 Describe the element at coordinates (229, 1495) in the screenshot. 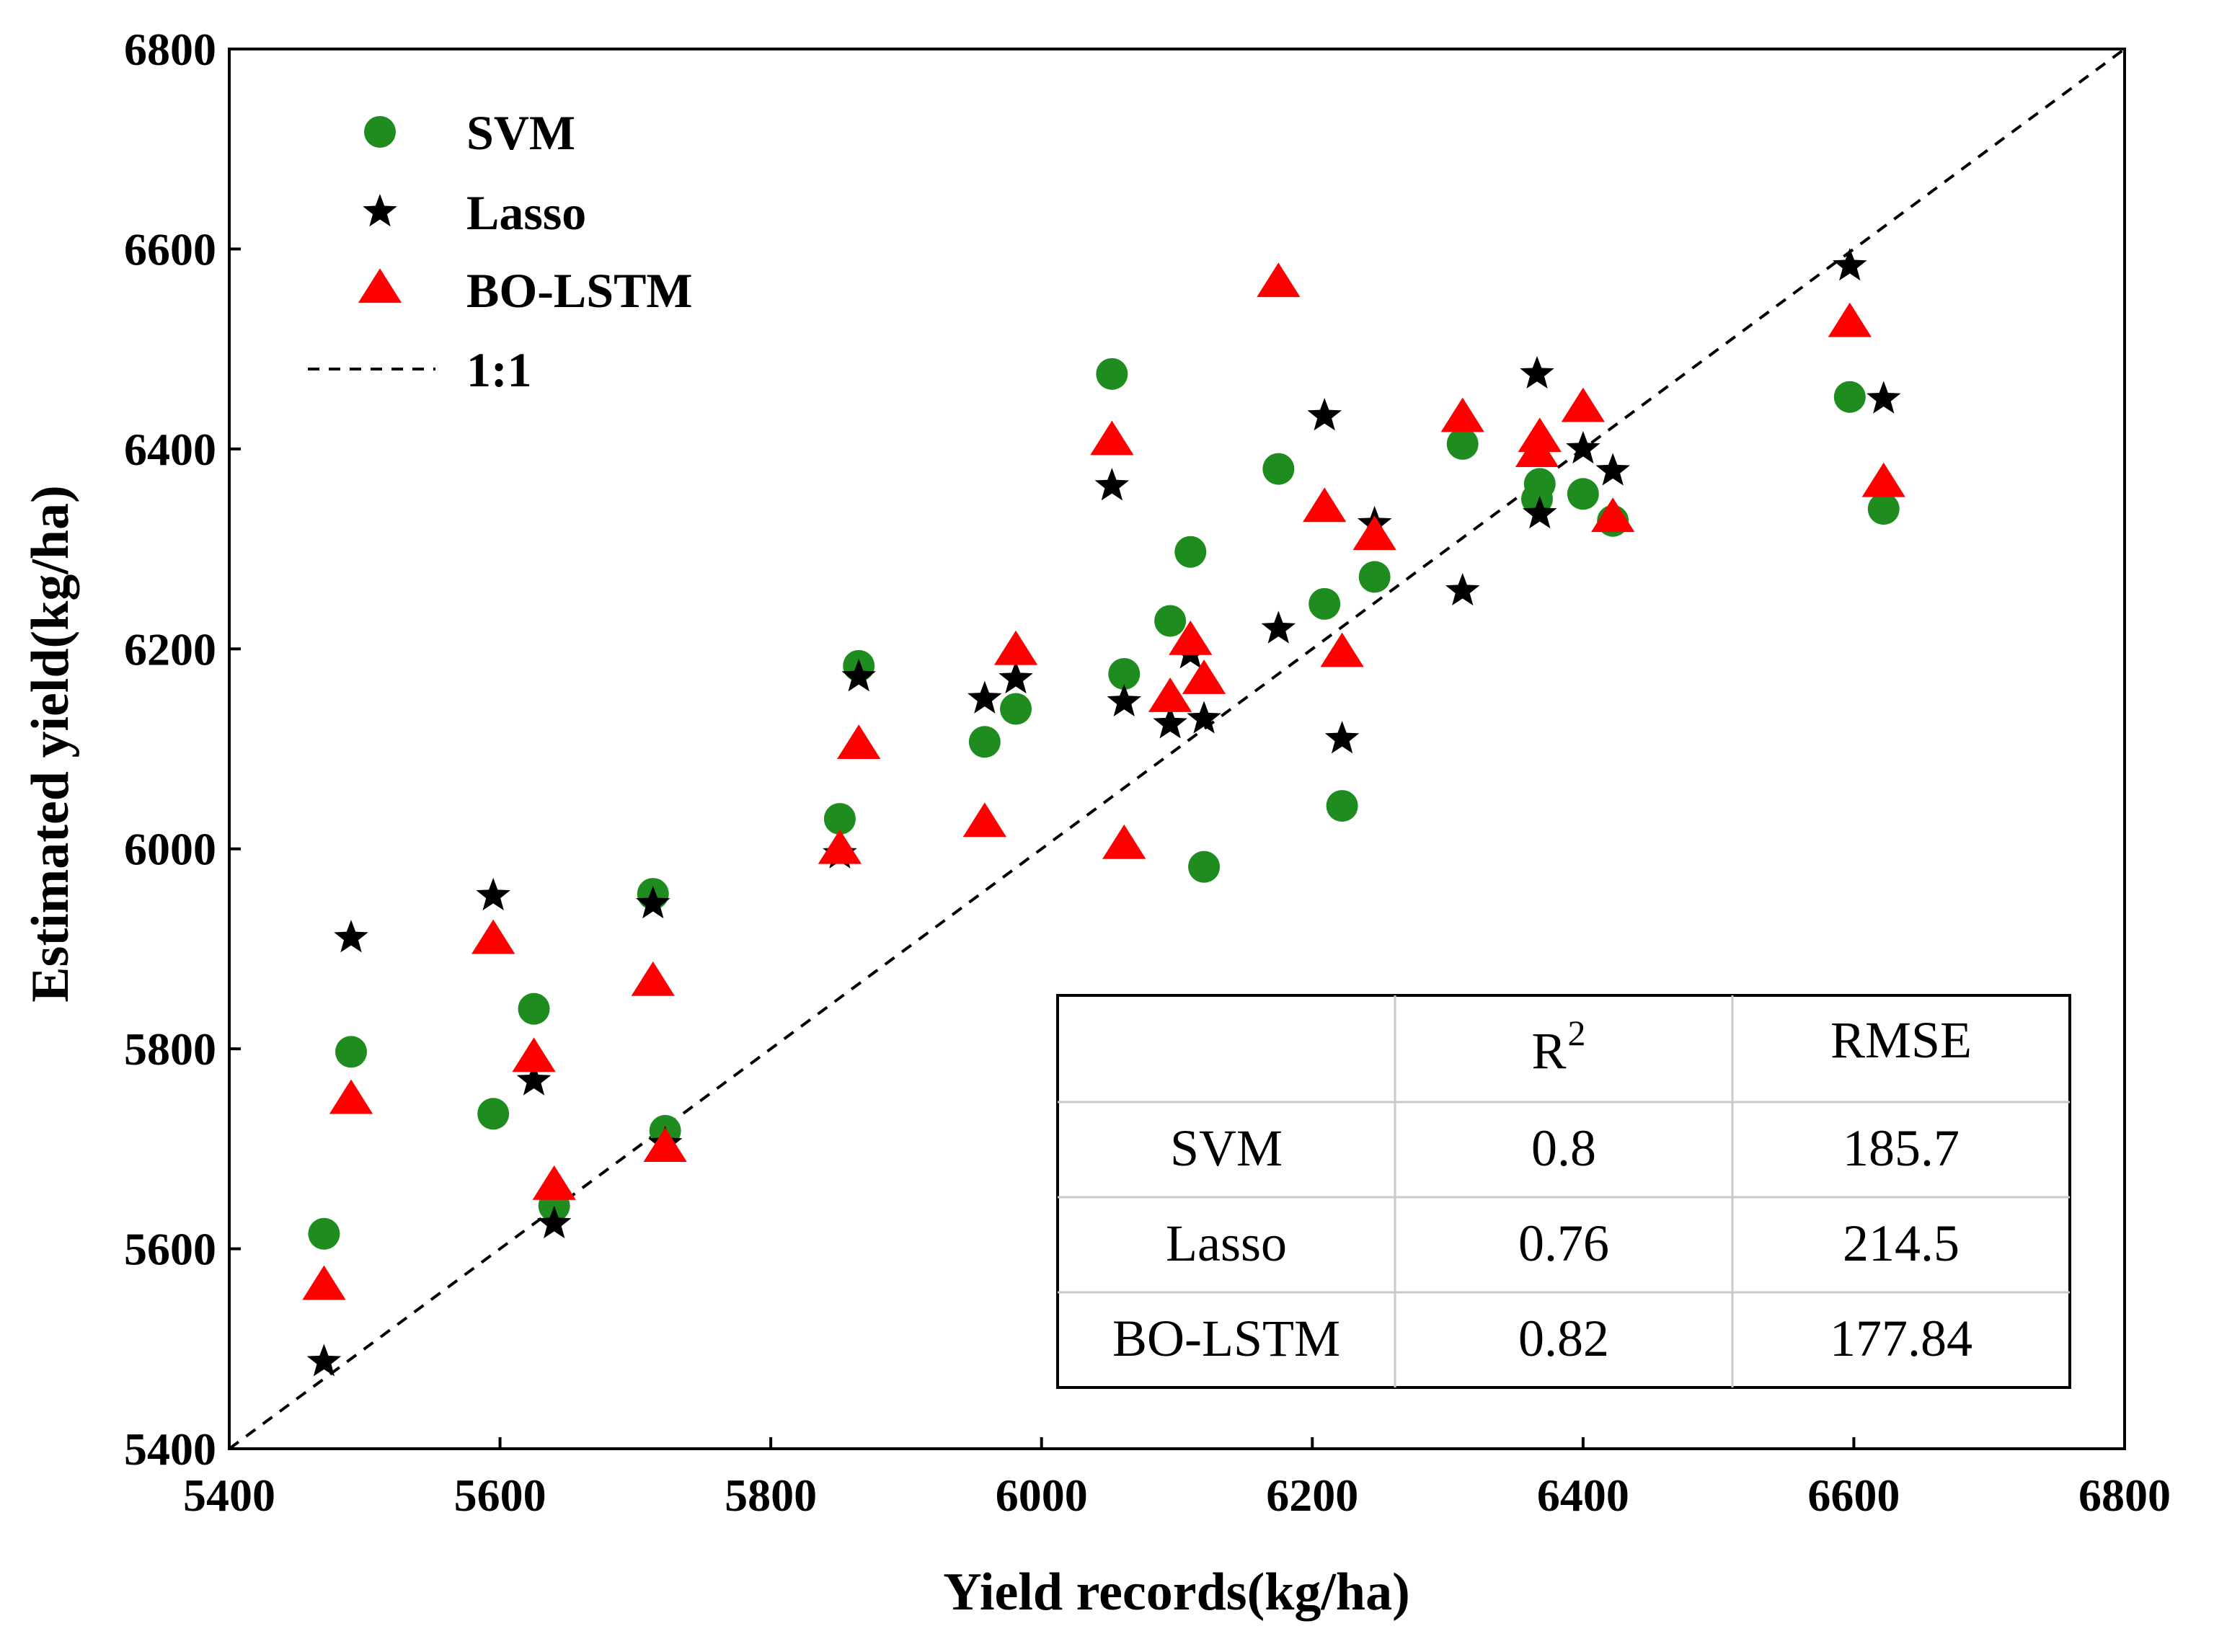

I see `x-tick-label-5400: 5400` at that location.